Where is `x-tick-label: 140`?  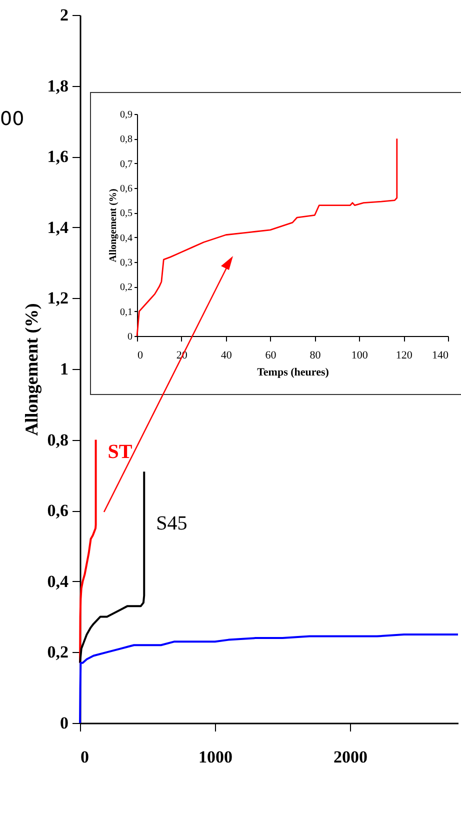
x-tick-label: 140 is located at coordinates (440, 356).